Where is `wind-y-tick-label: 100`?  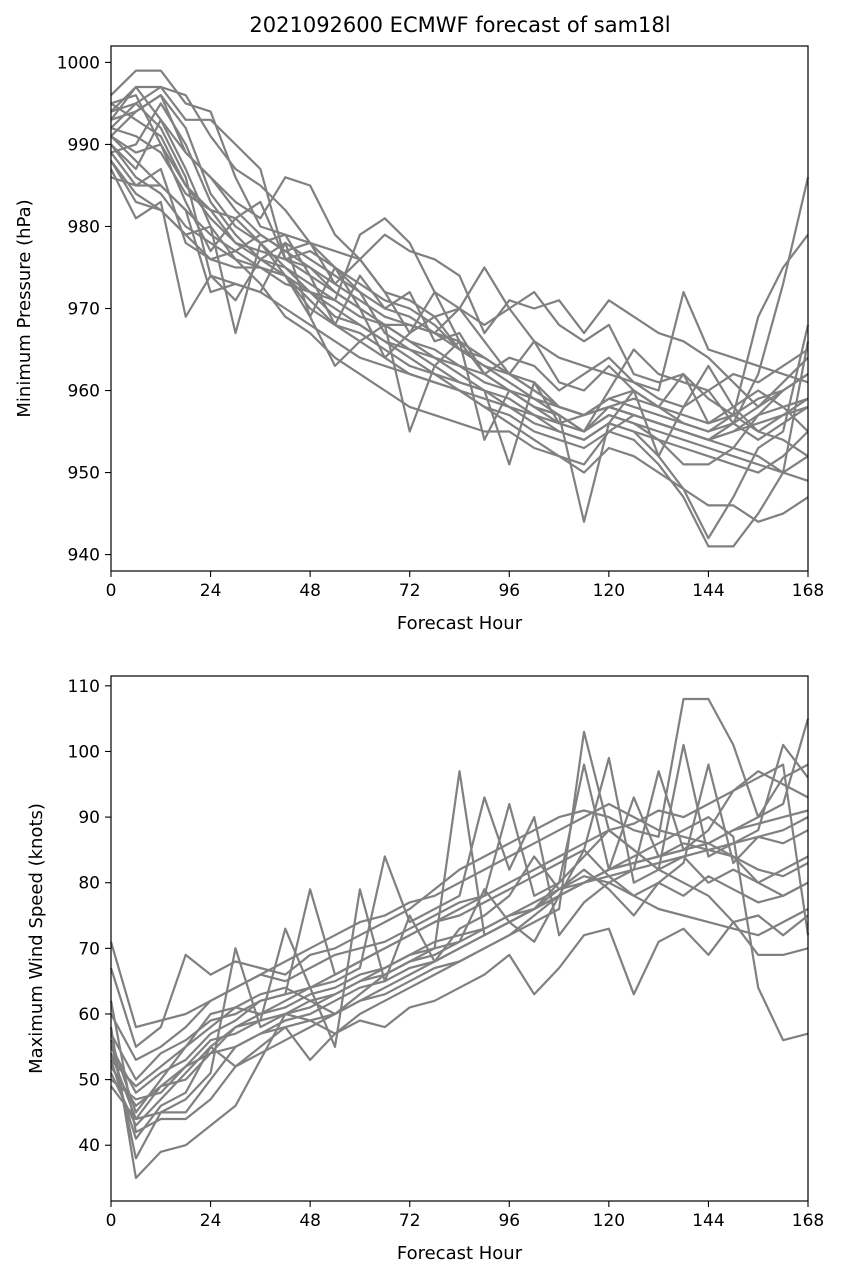
wind-y-tick-label: 100 is located at coordinates (84, 752).